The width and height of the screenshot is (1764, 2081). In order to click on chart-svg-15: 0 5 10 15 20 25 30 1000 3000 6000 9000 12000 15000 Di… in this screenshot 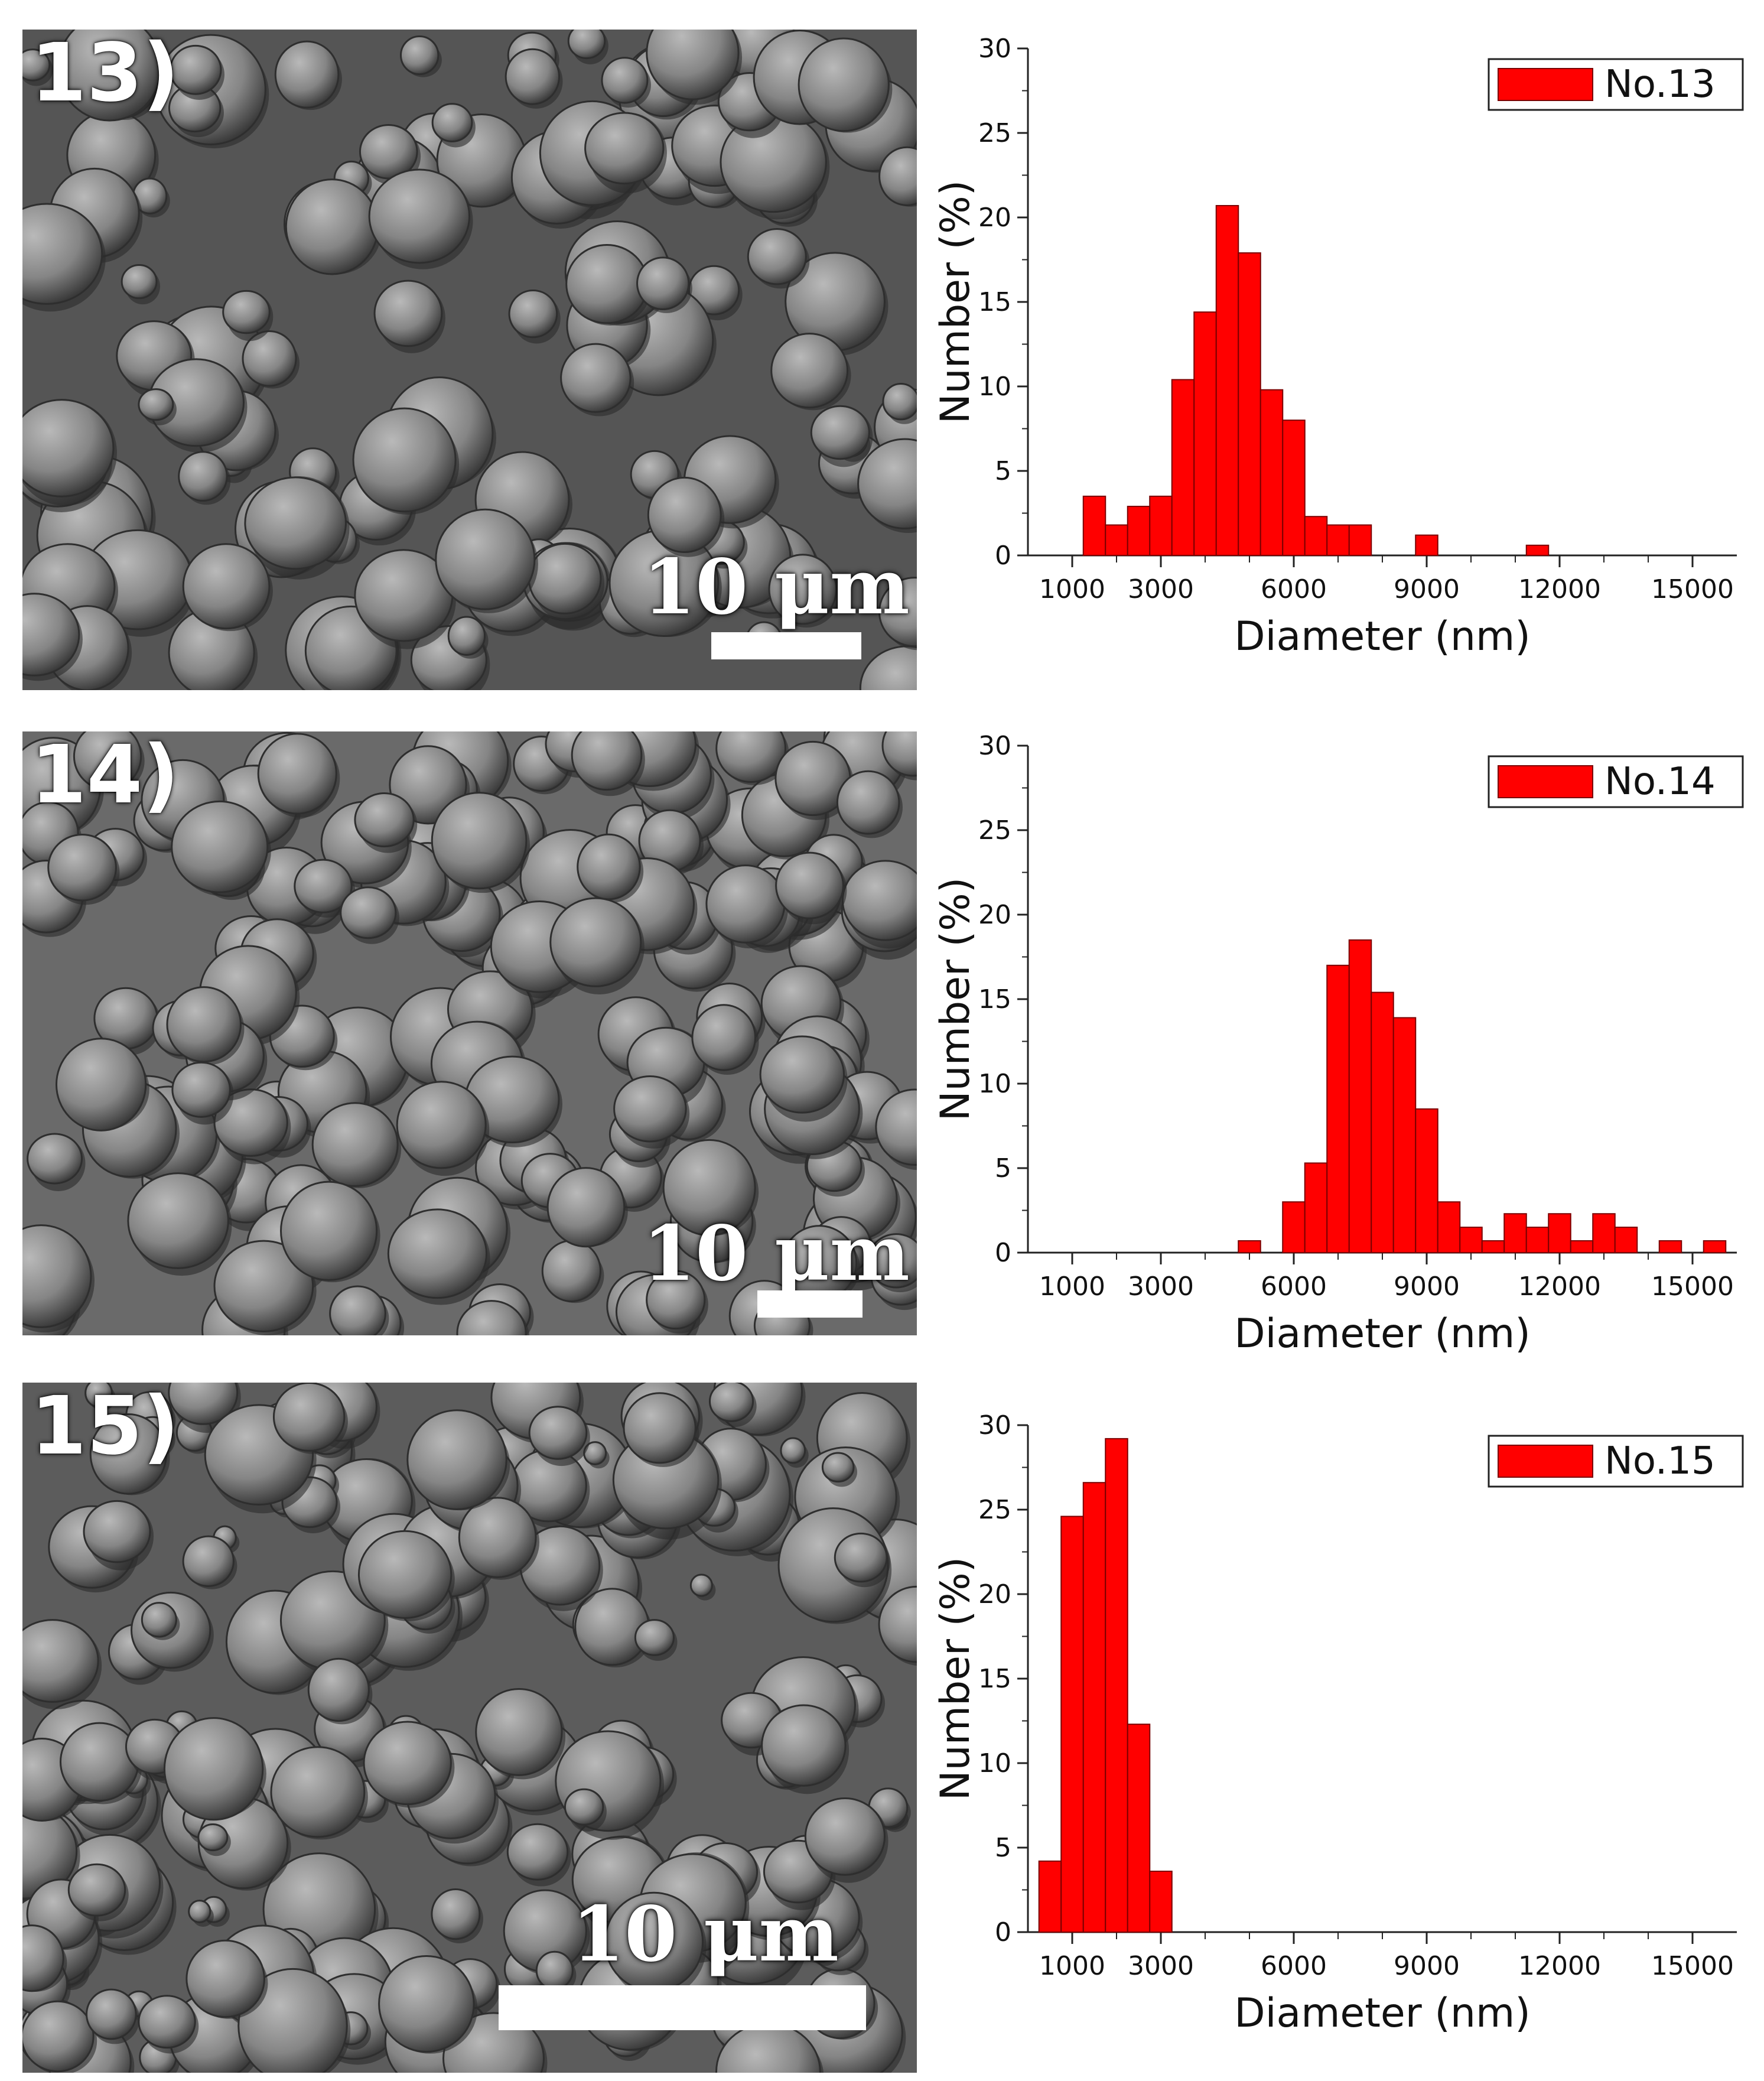, I will do `click(1338, 1723)`.